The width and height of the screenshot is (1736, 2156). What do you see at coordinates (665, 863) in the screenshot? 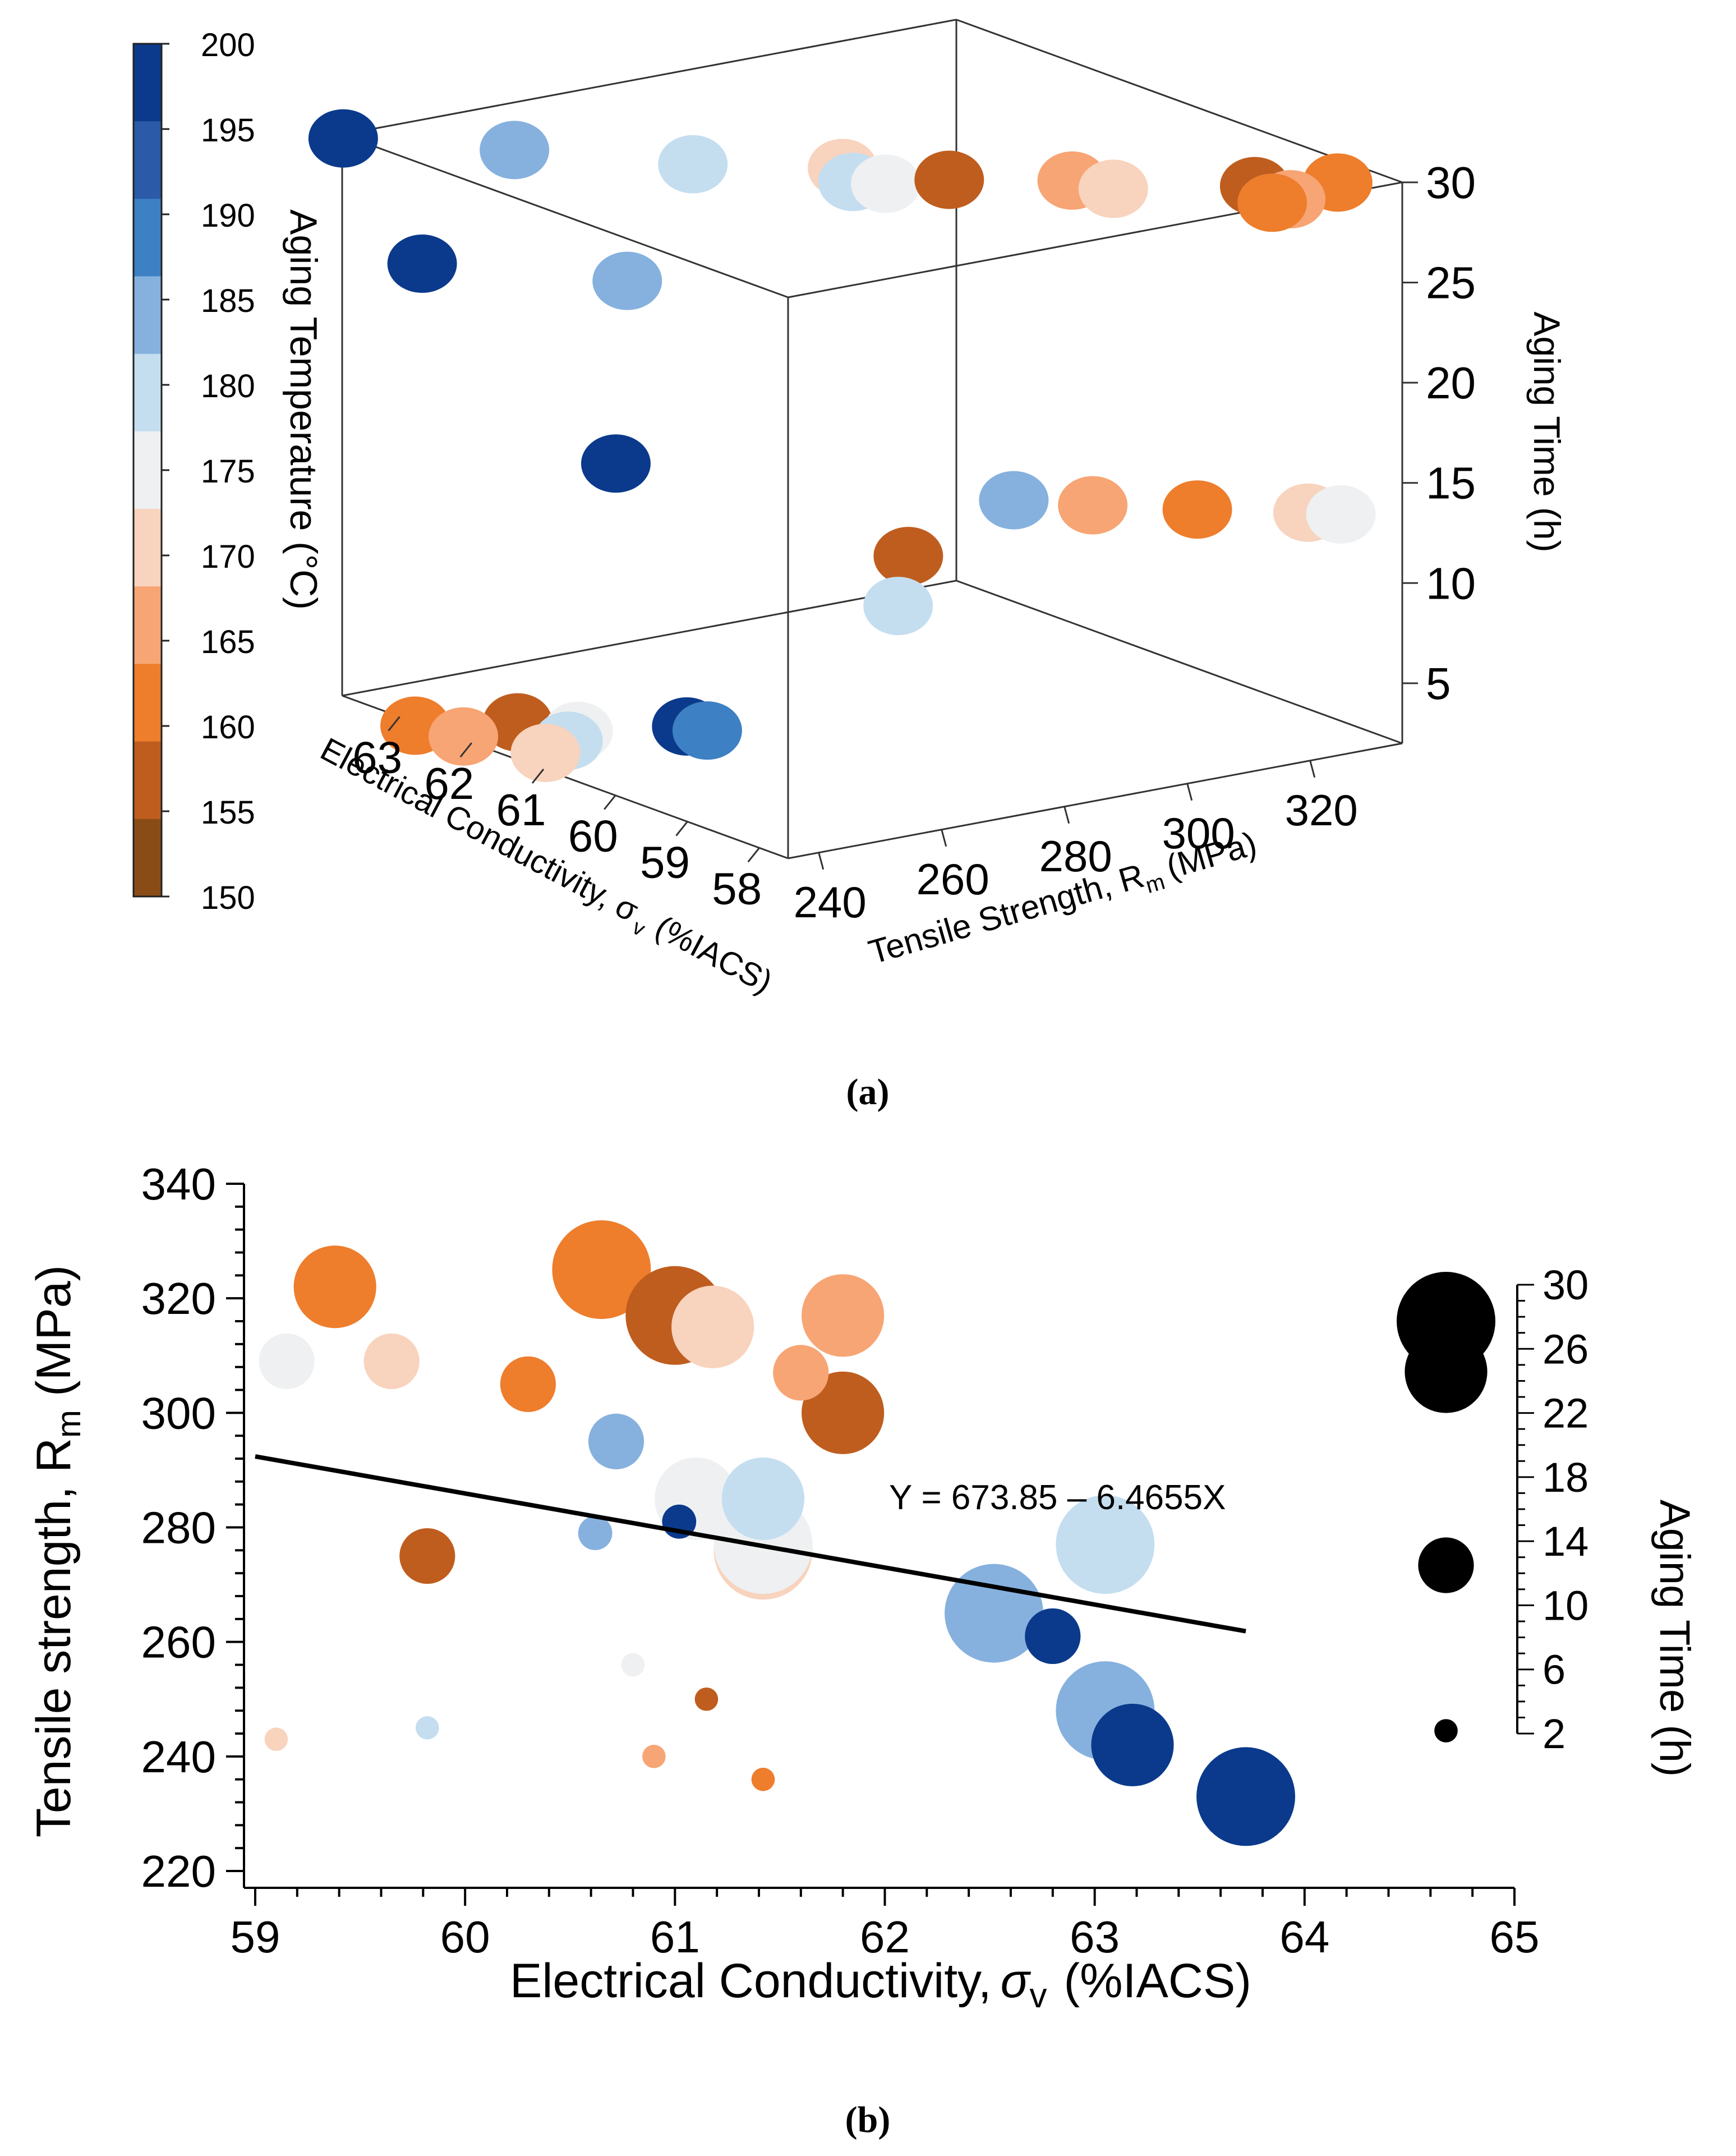
I see `y-tick-label: 59` at bounding box center [665, 863].